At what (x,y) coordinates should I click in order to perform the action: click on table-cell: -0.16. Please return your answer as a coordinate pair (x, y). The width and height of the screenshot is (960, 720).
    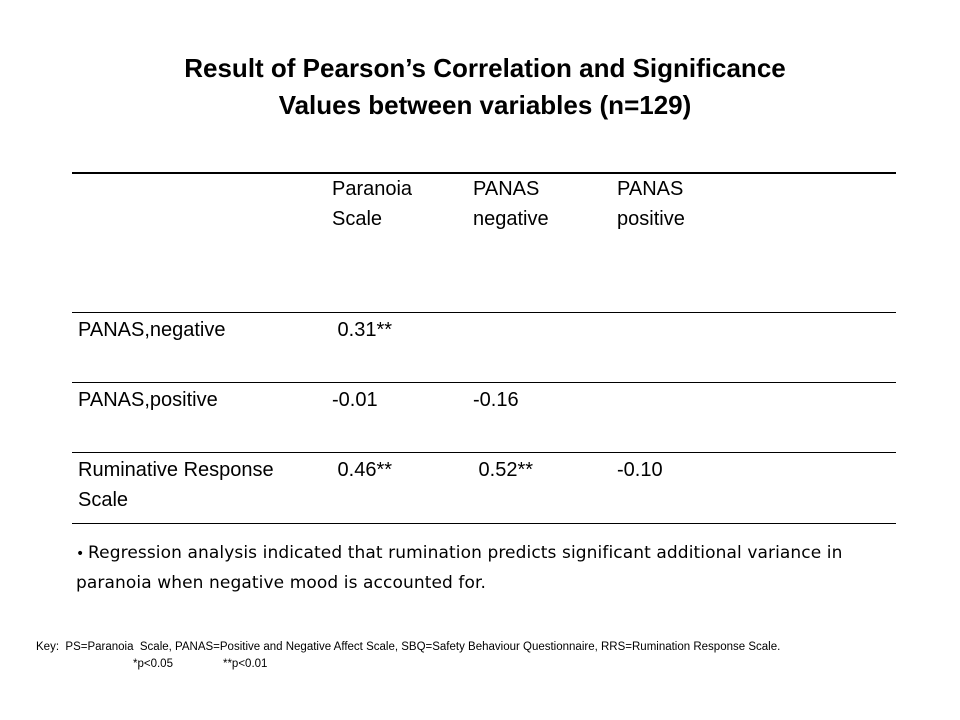
    Looking at the image, I should click on (496, 400).